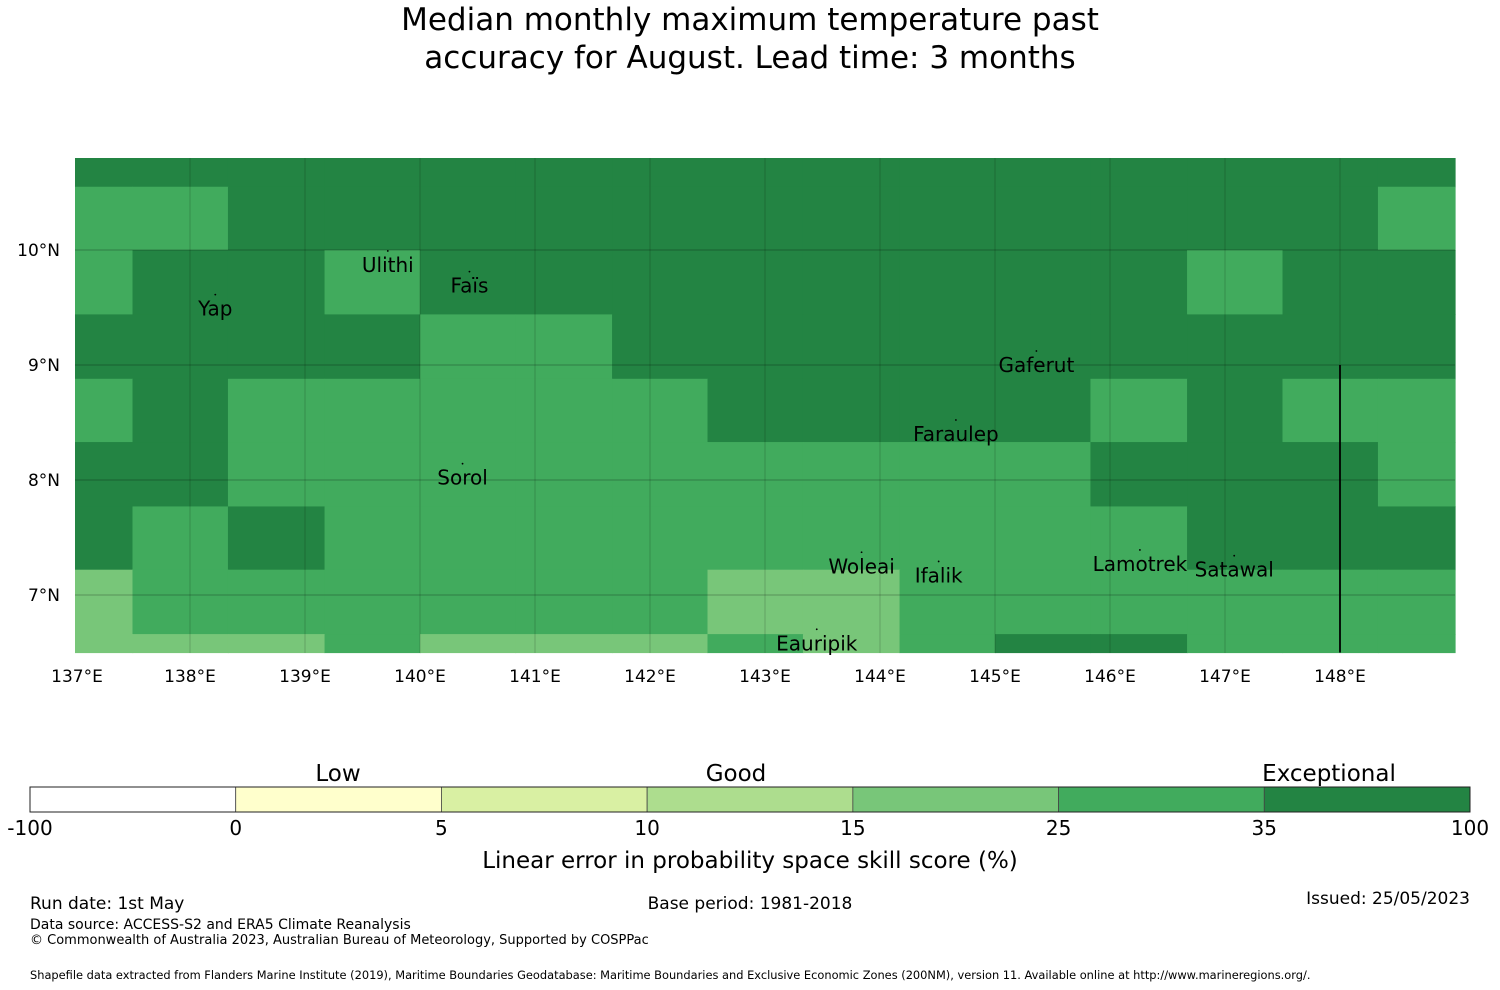 This screenshot has height=990, width=1500. Describe the element at coordinates (995, 677) in the screenshot. I see `lon-tick-label: 145°E` at that location.